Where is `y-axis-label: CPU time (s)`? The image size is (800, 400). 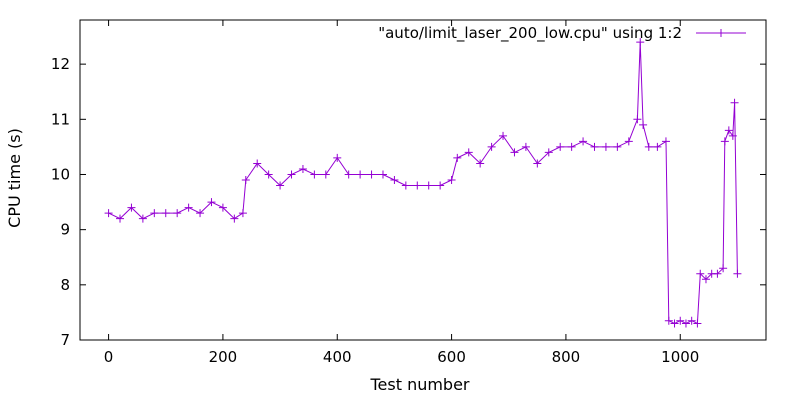 y-axis-label: CPU time (s) is located at coordinates (14, 178).